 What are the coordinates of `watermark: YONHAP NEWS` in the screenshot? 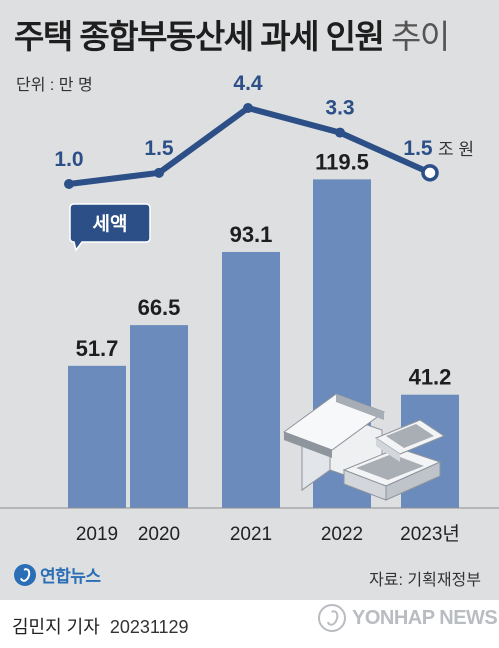 It's located at (408, 618).